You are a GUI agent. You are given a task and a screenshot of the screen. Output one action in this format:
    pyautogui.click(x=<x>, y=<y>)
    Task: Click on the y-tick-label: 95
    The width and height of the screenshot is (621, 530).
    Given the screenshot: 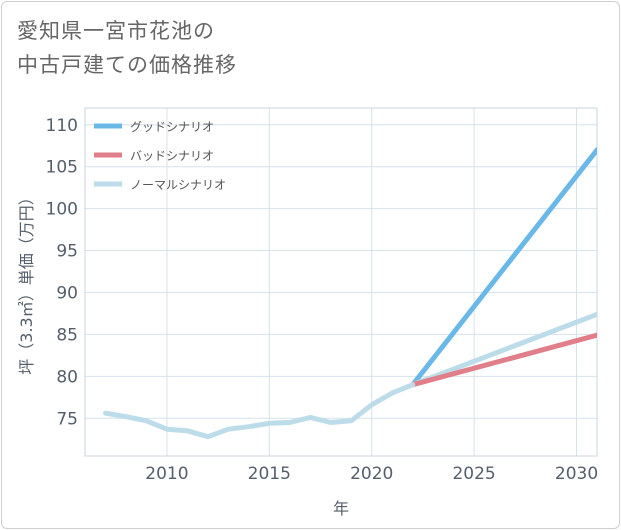 What is the action you would take?
    pyautogui.click(x=67, y=252)
    